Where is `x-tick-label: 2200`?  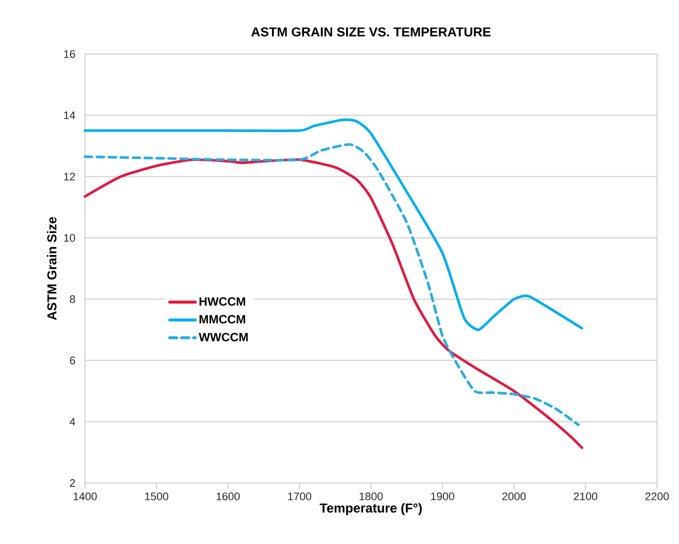 x-tick-label: 2200 is located at coordinates (657, 496).